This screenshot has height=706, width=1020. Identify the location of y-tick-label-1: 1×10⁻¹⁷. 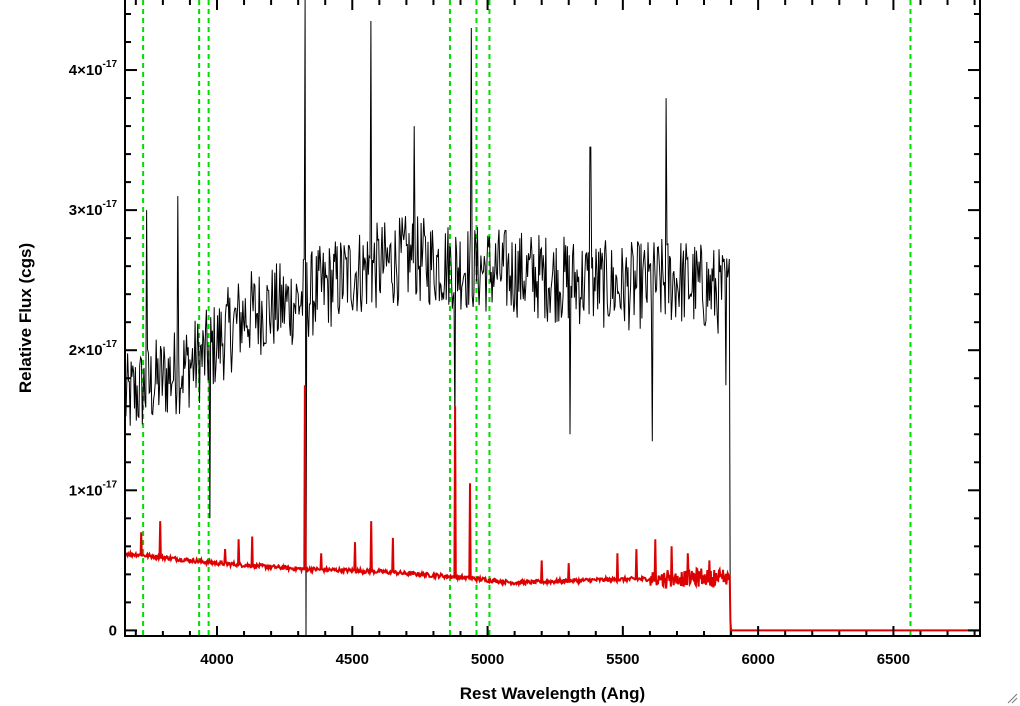
(93, 489).